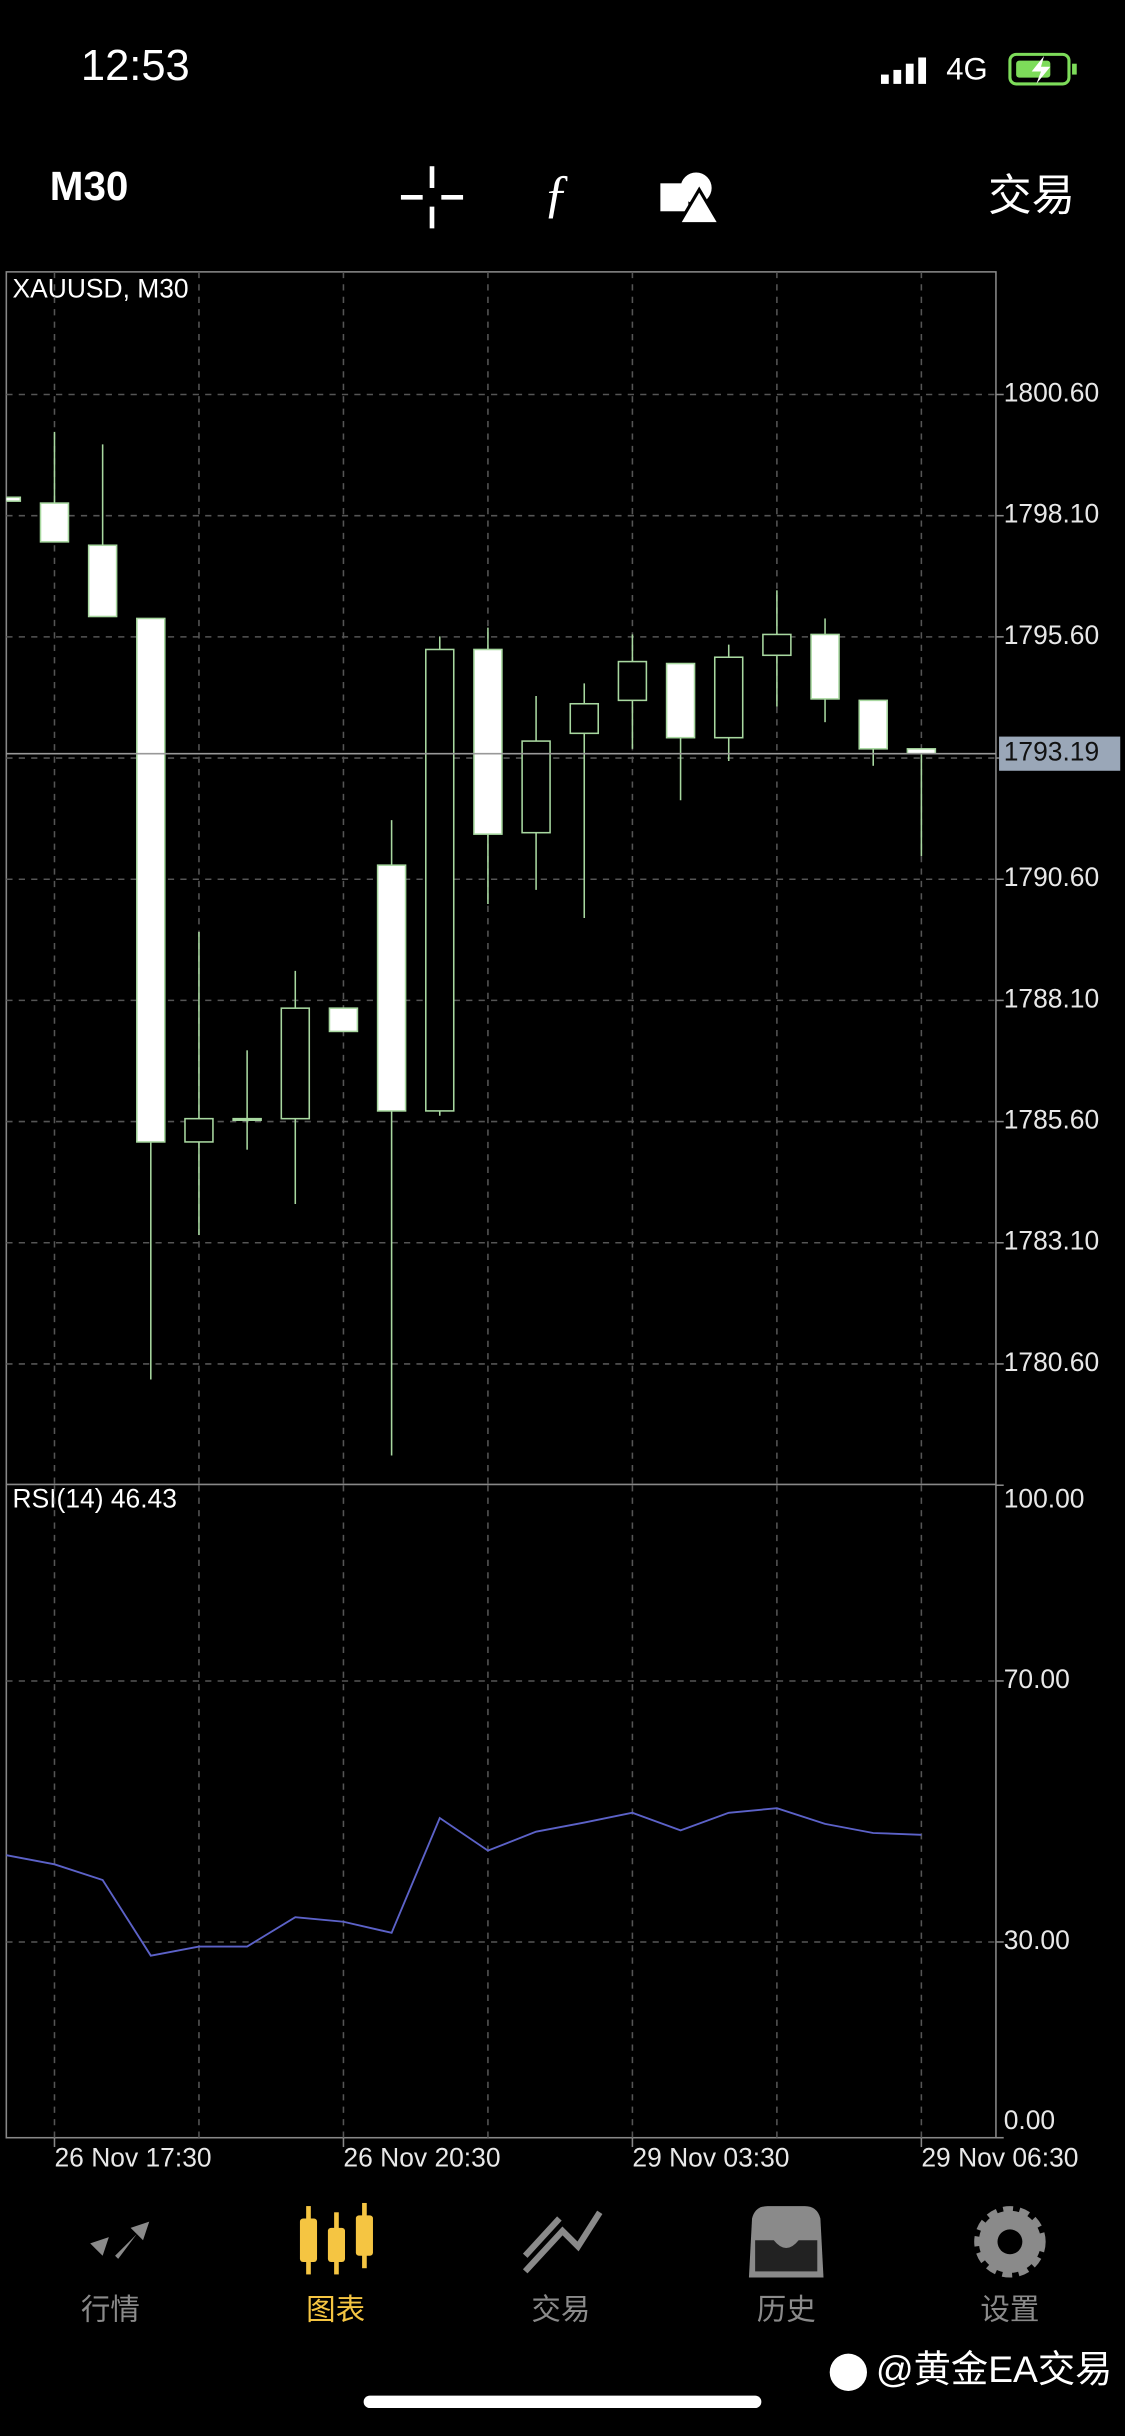 The image size is (1125, 2436). Describe the element at coordinates (562, 2402) in the screenshot. I see `home-indicator` at that location.